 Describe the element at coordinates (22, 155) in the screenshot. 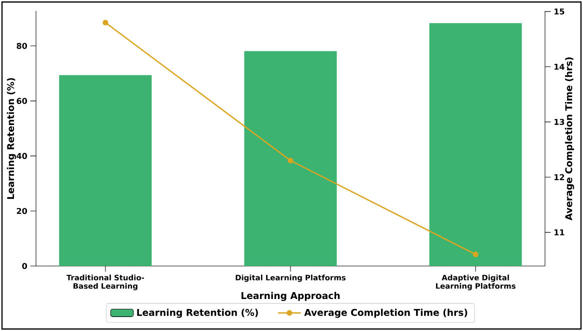

I see `y-tick-label: 40` at that location.